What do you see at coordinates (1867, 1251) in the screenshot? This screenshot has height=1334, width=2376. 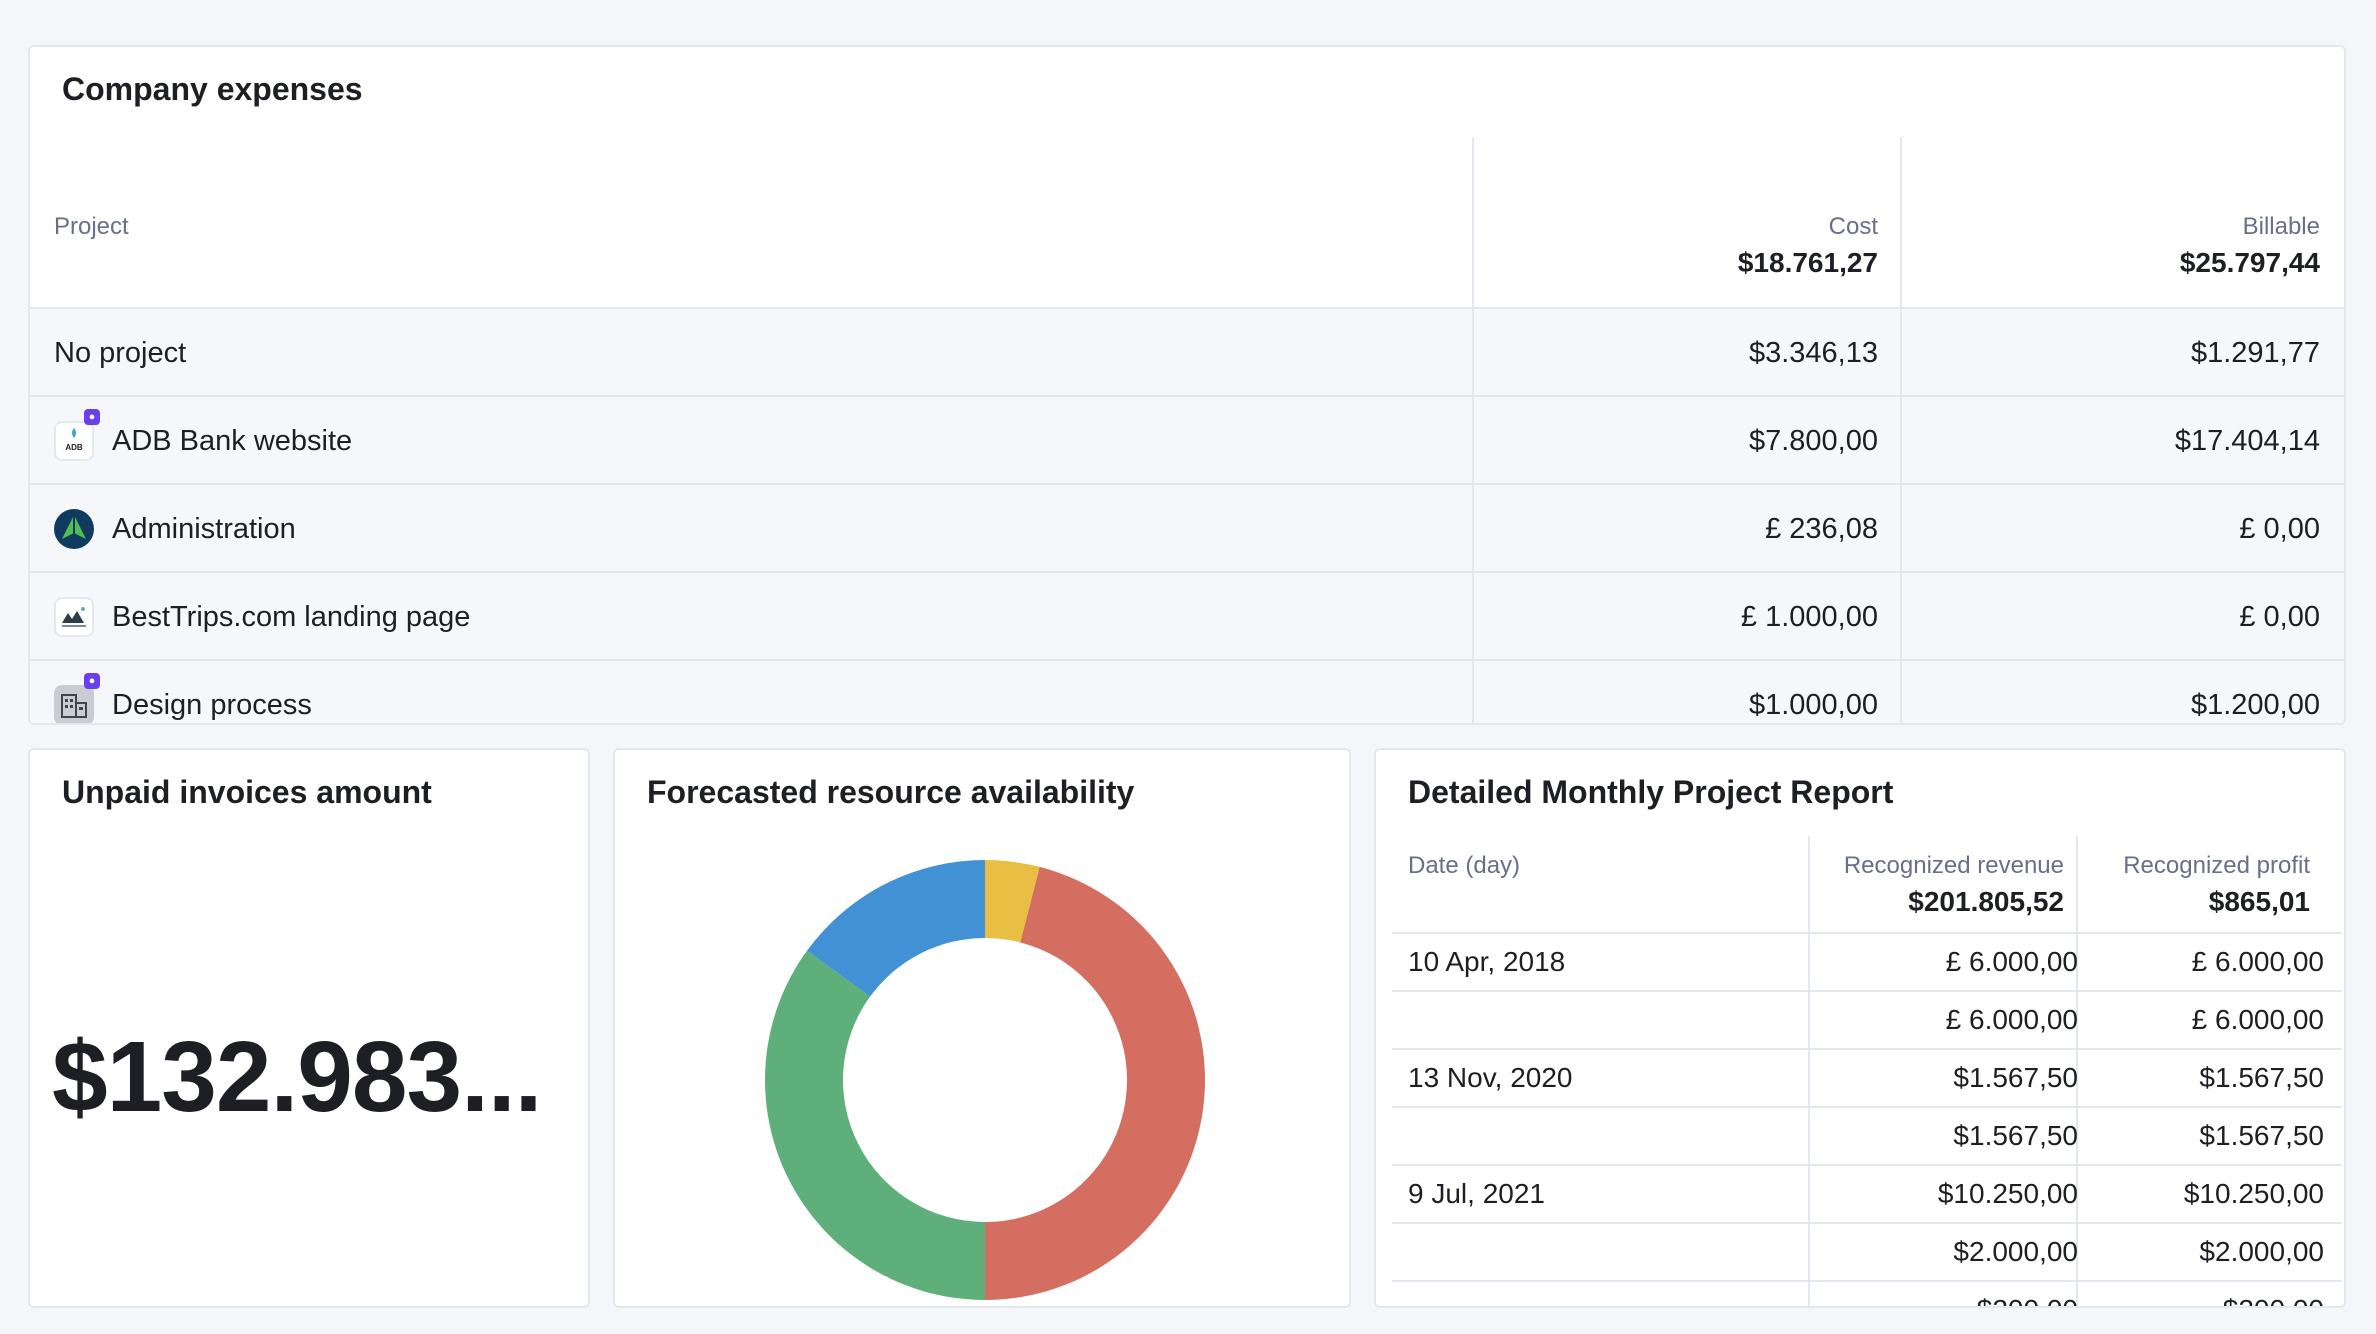 I see `table-row: $2.000,00 $2.000,00` at bounding box center [1867, 1251].